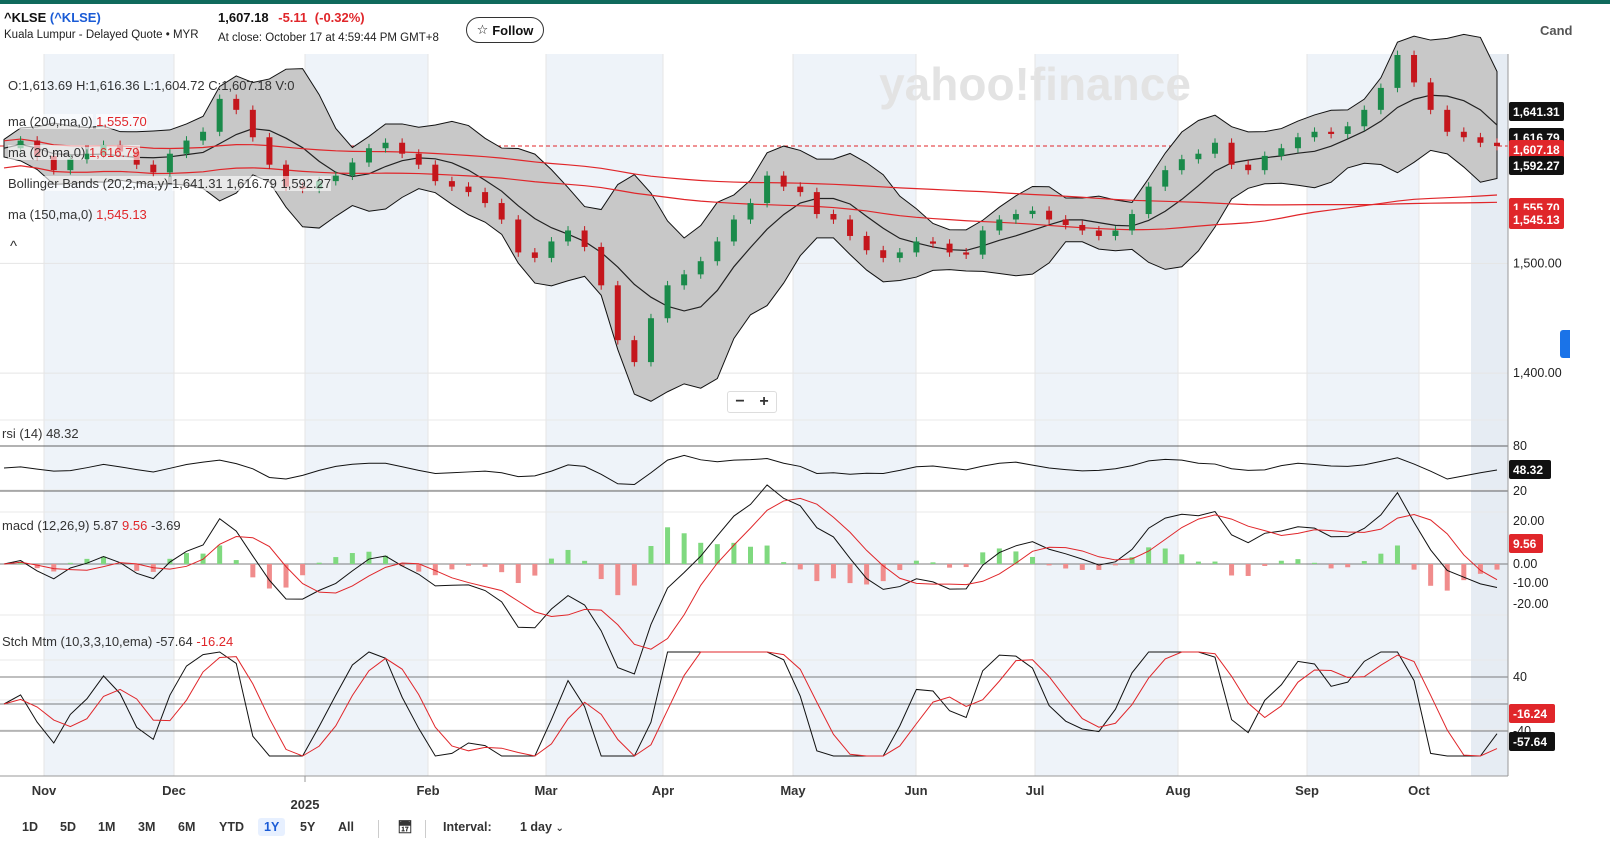  Describe the element at coordinates (117, 641) in the screenshot. I see `stch-legend: Stch Mtm (10,3,3,10,ema) -57.64 -16.24` at that location.